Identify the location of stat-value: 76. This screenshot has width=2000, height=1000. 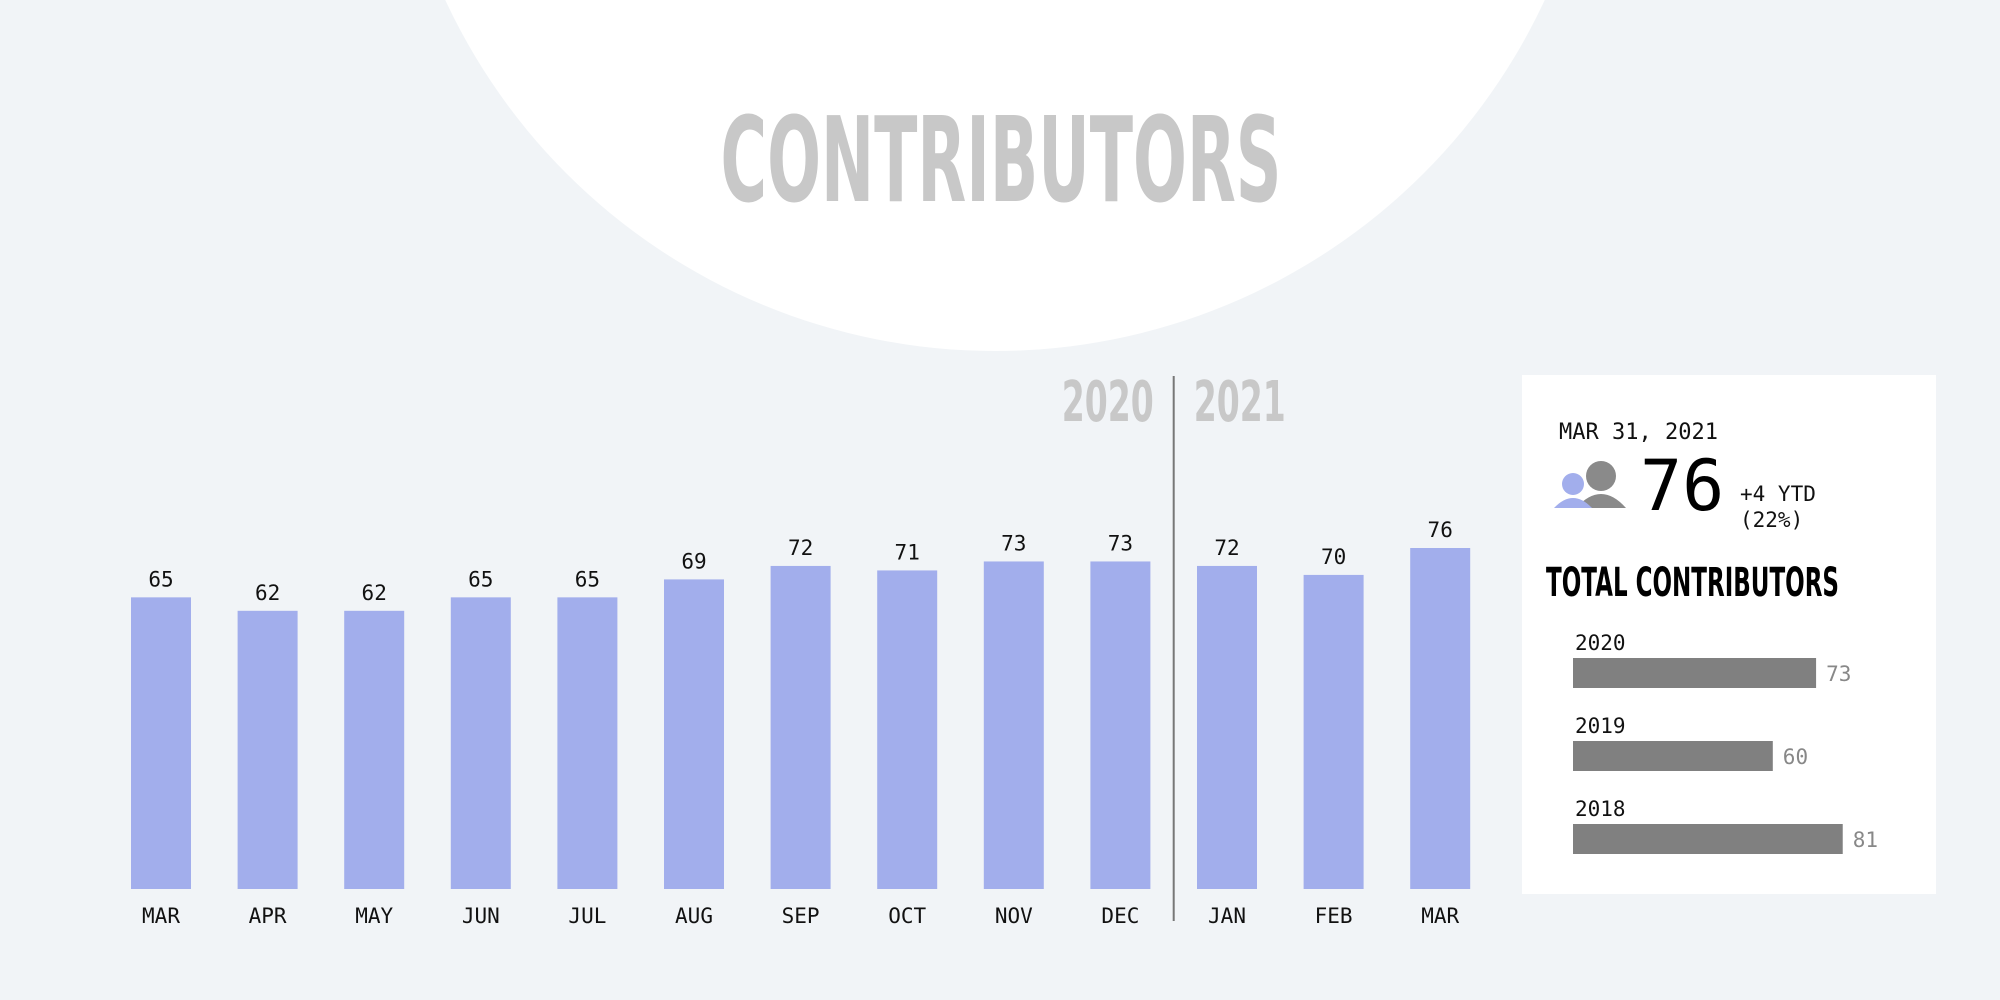
(1682, 486).